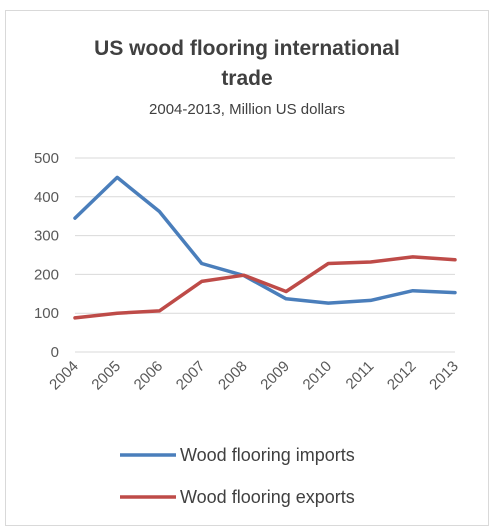  Describe the element at coordinates (46, 158) in the screenshot. I see `y-tick-label-500: 500` at that location.